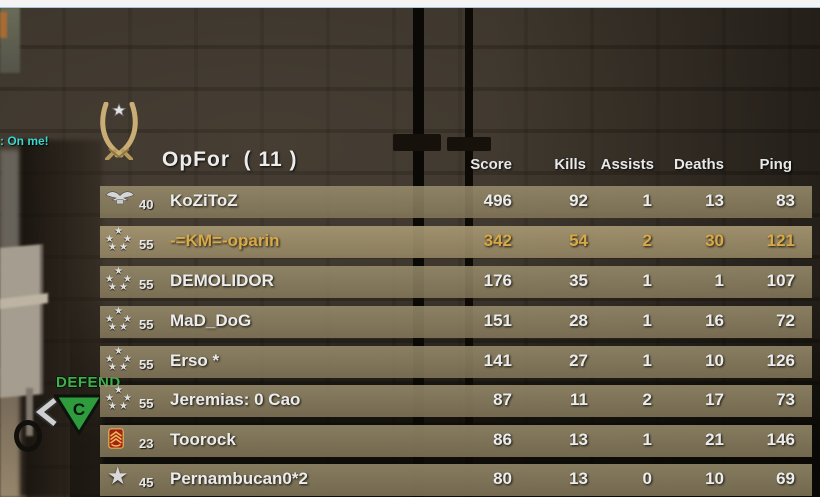 The image size is (820, 497). What do you see at coordinates (497, 320) in the screenshot?
I see `stat-score: 151` at bounding box center [497, 320].